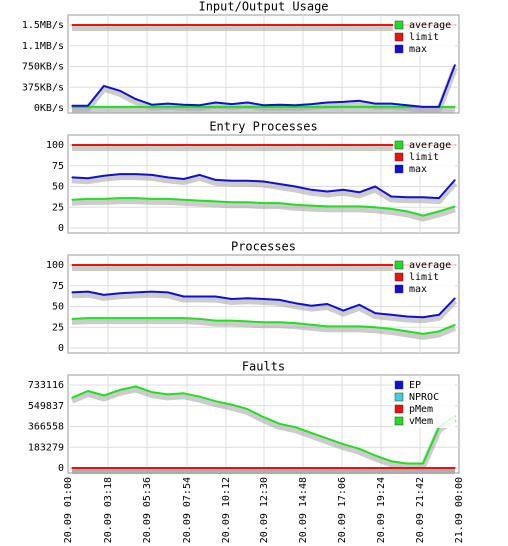  Describe the element at coordinates (108, 510) in the screenshot. I see `x-tick-label: 20.09 03:18` at that location.